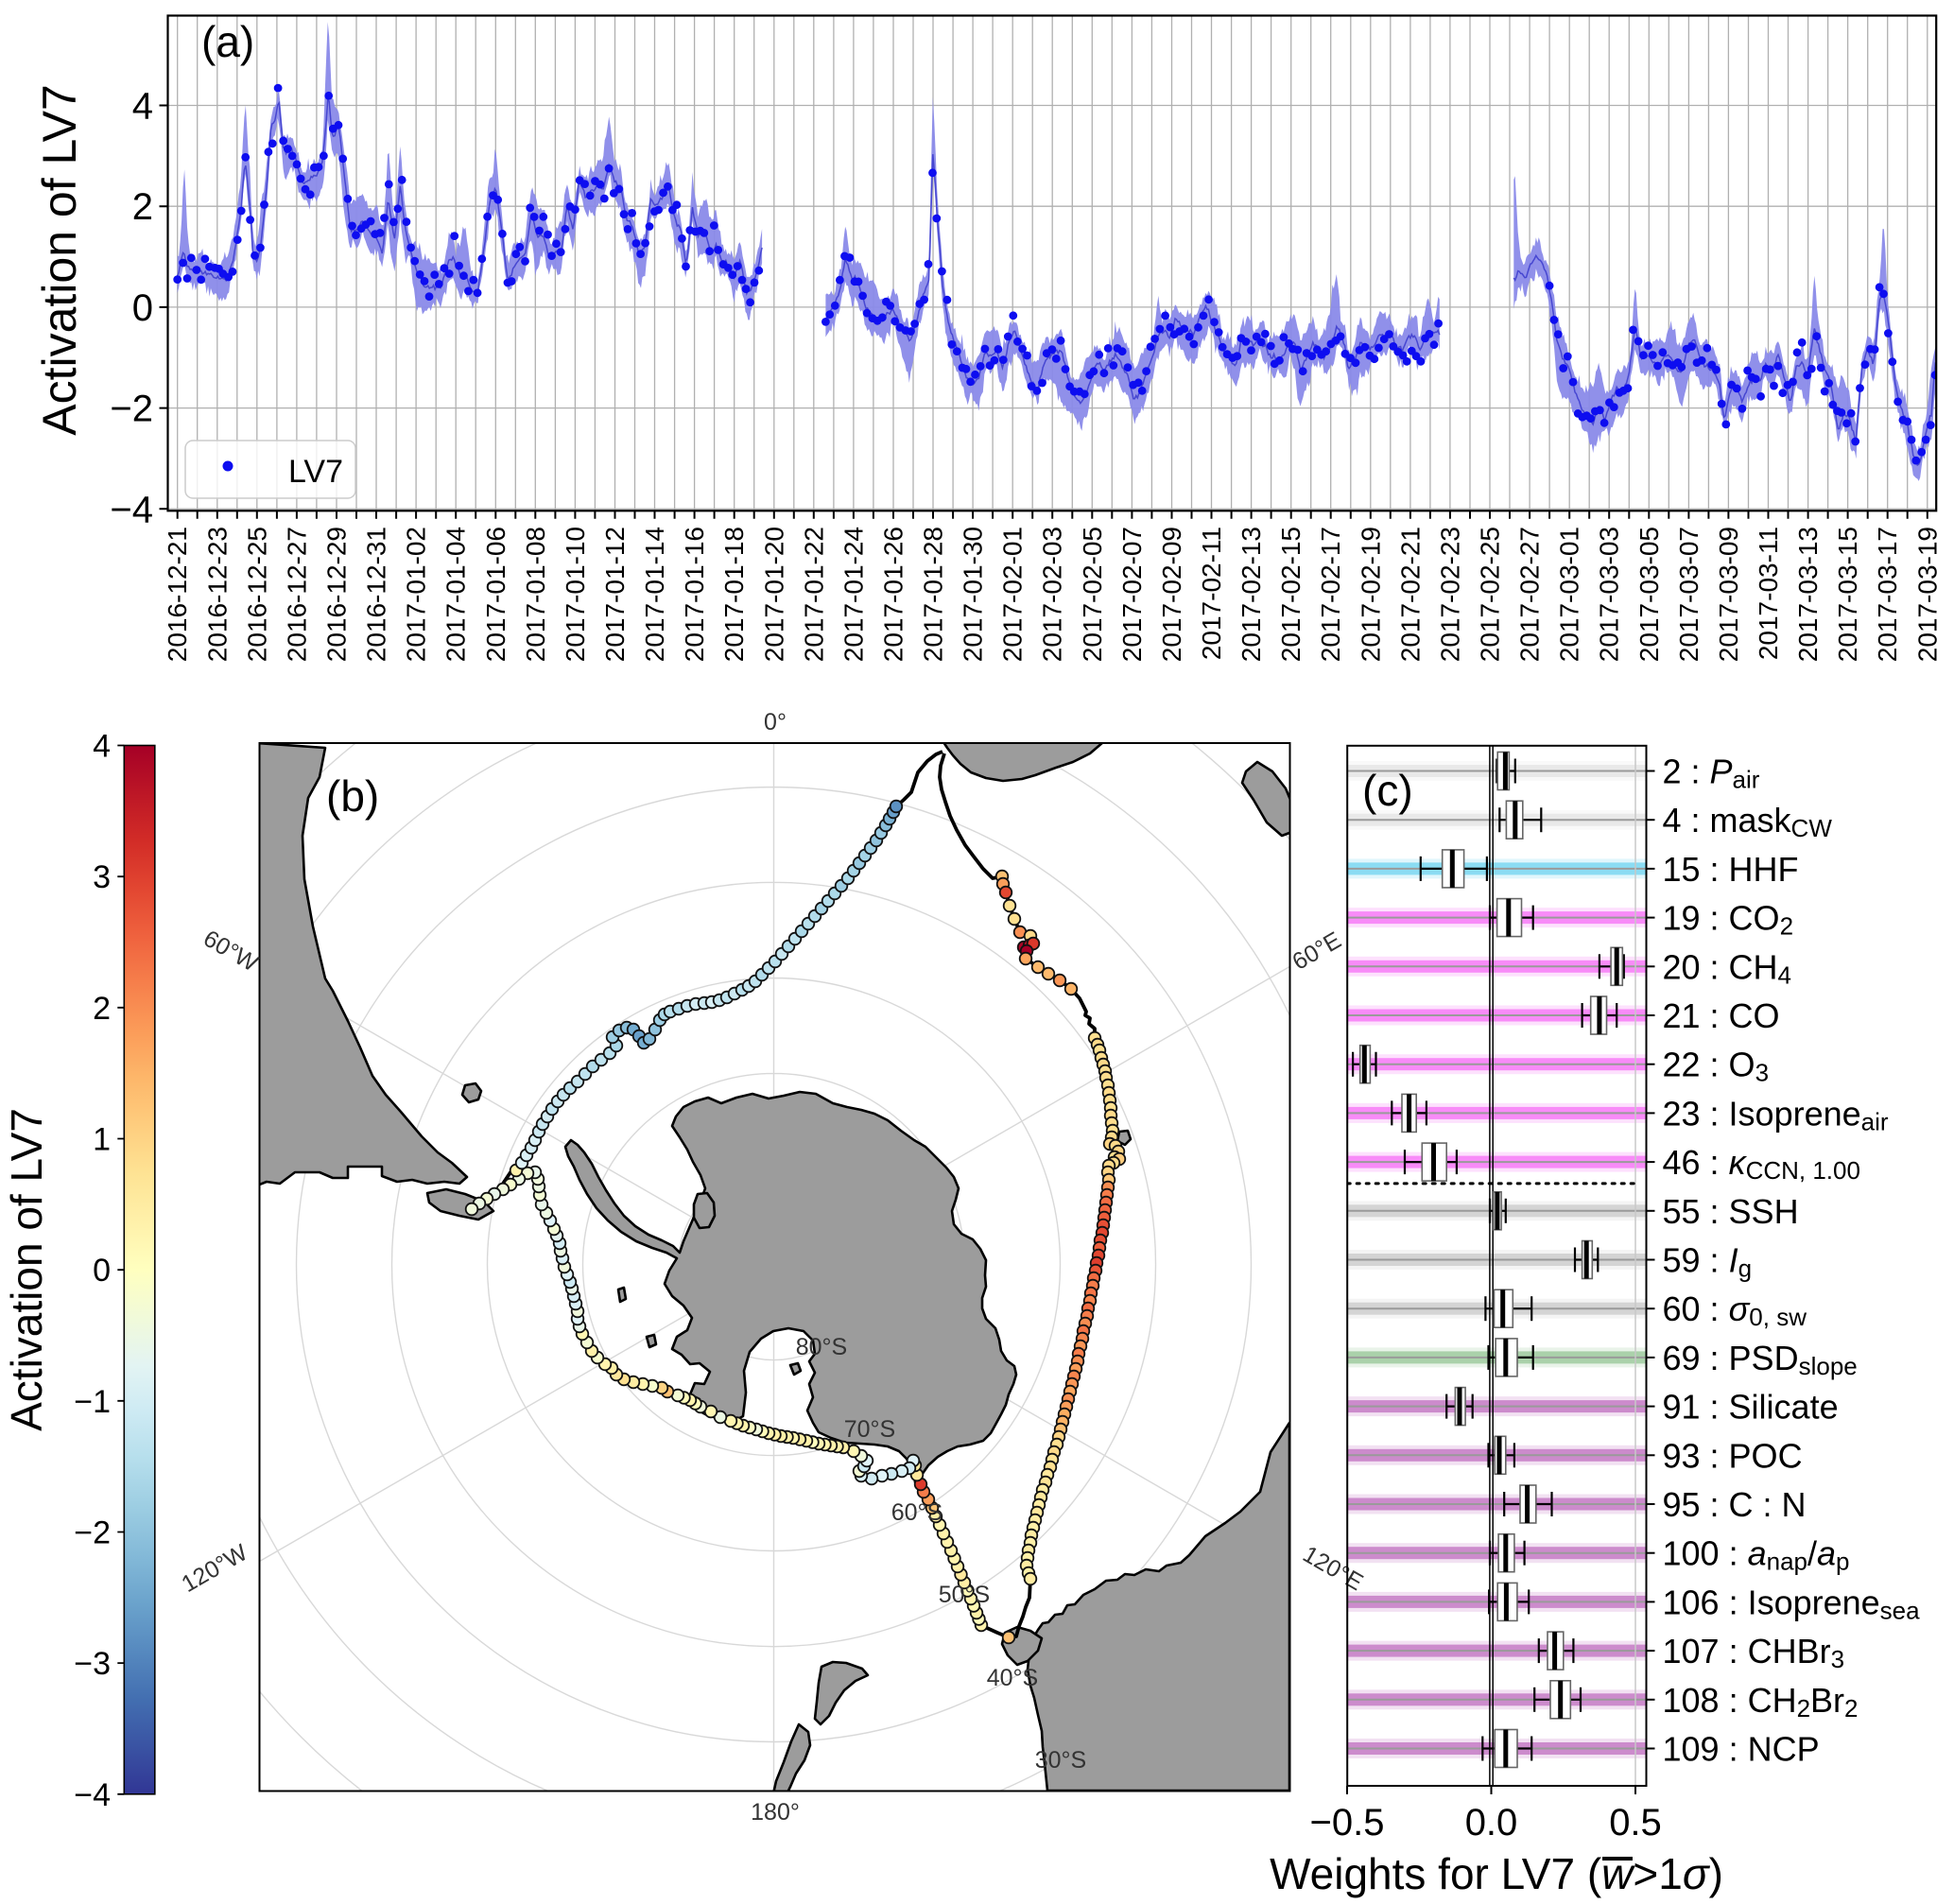  Describe the element at coordinates (965, 1595) in the screenshot. I see `svg-text: 50°S` at that location.